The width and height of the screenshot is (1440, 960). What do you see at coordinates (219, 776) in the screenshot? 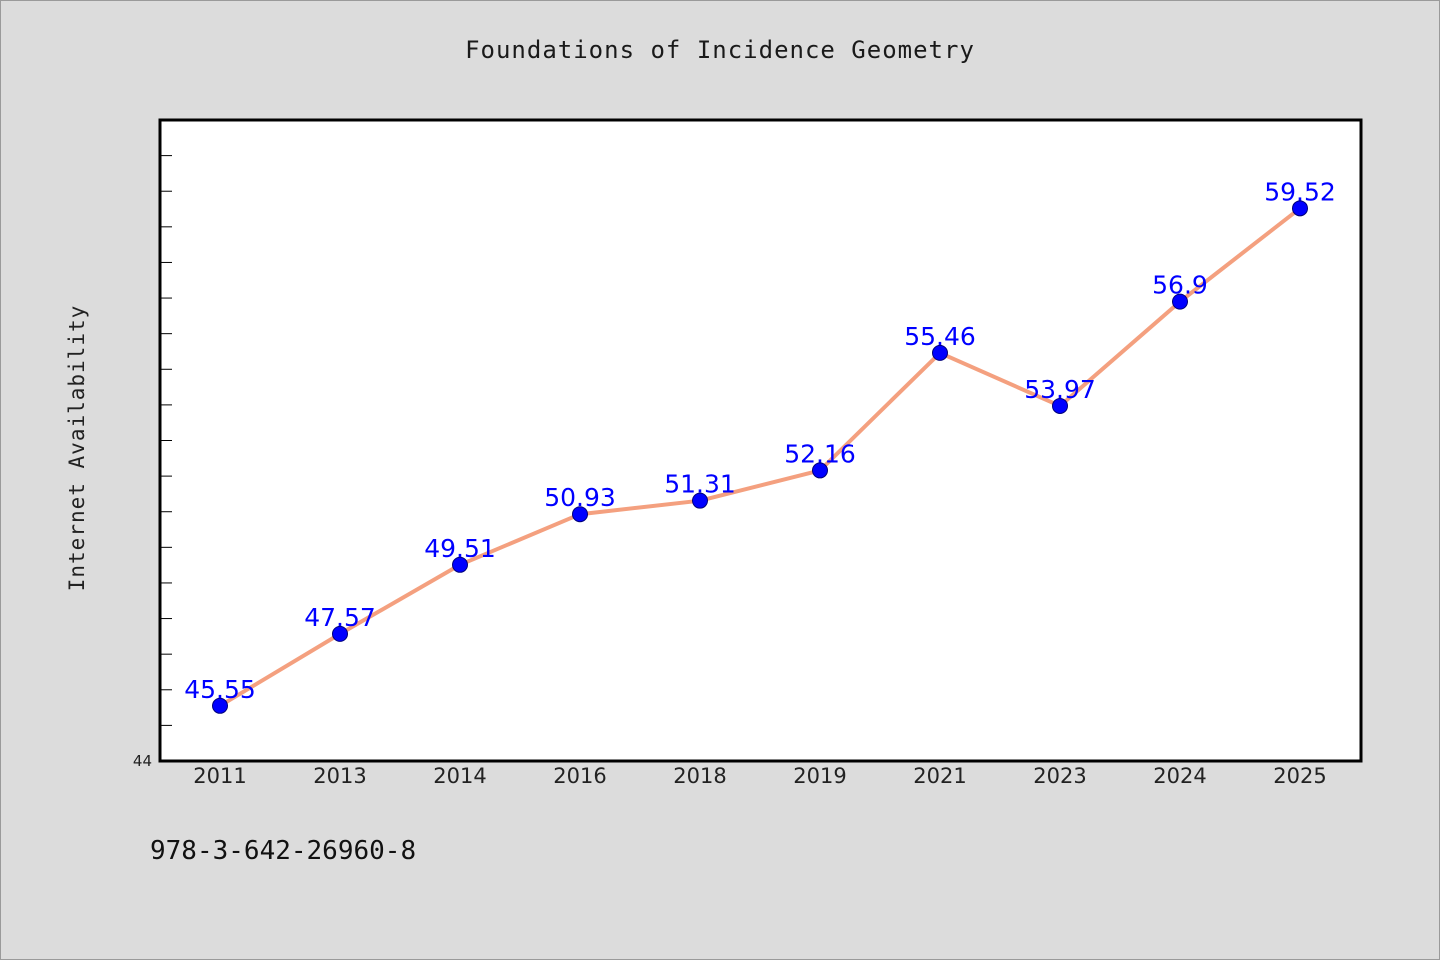
I see `x-tick-label: 2011` at bounding box center [219, 776].